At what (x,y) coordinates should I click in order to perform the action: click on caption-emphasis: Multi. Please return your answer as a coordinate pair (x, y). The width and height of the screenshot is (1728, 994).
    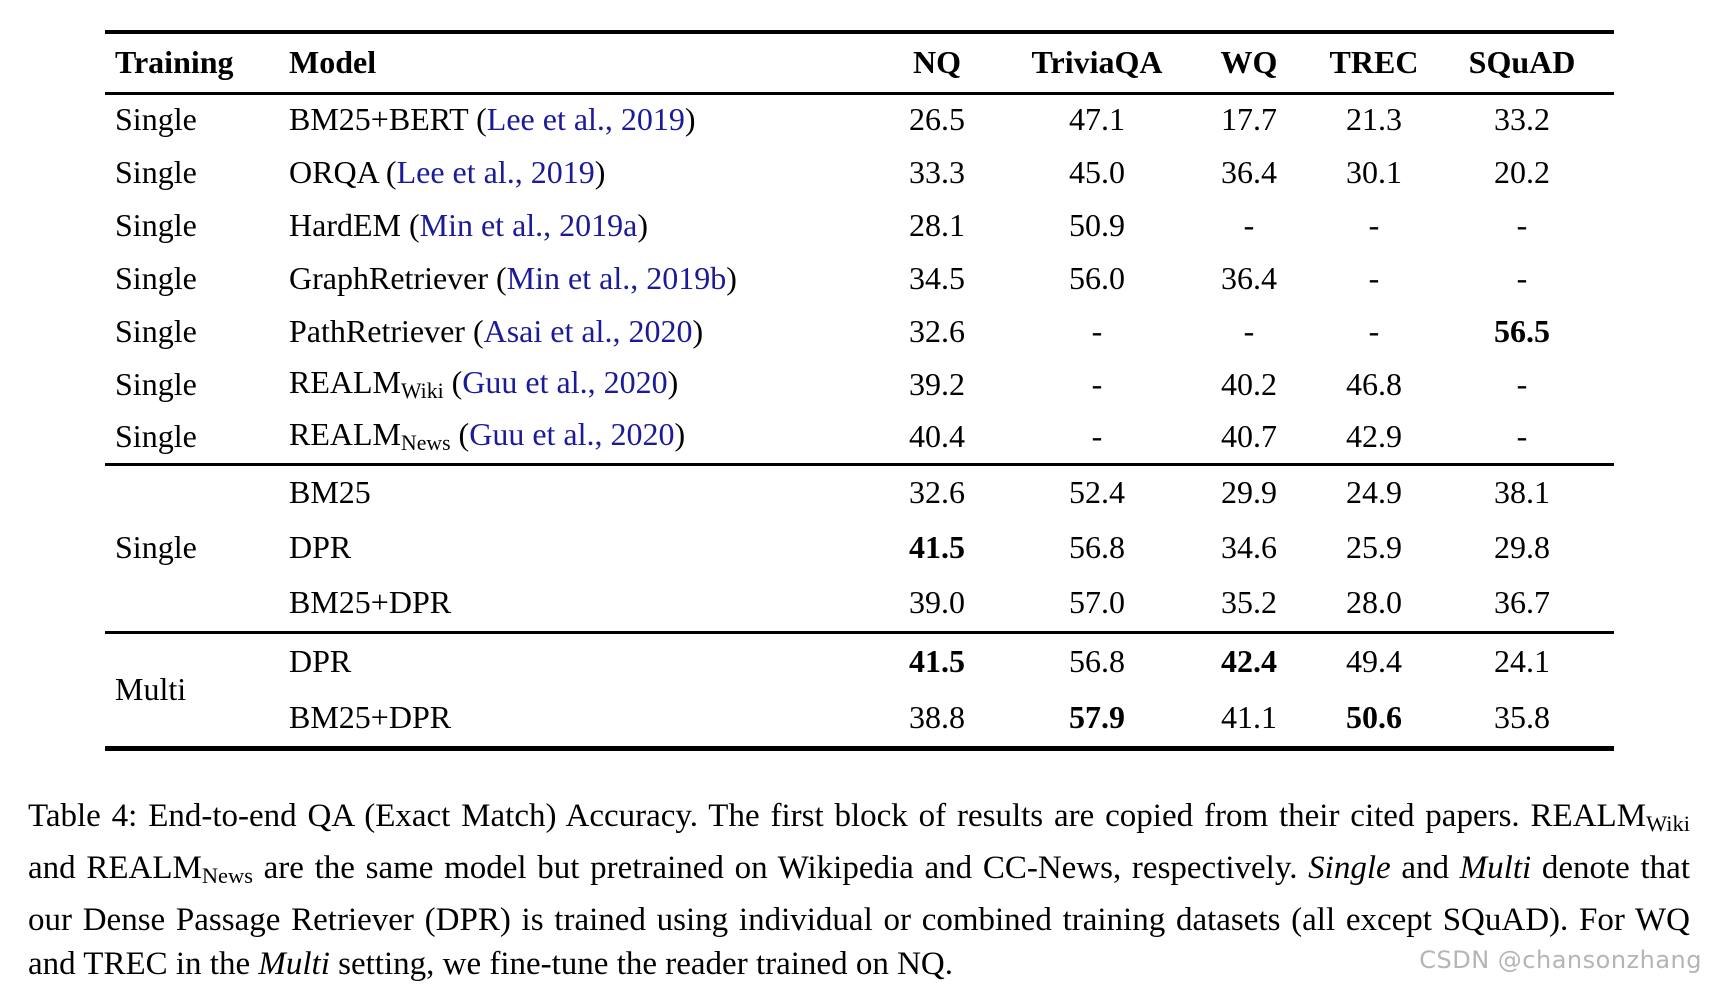
    Looking at the image, I should click on (1495, 867).